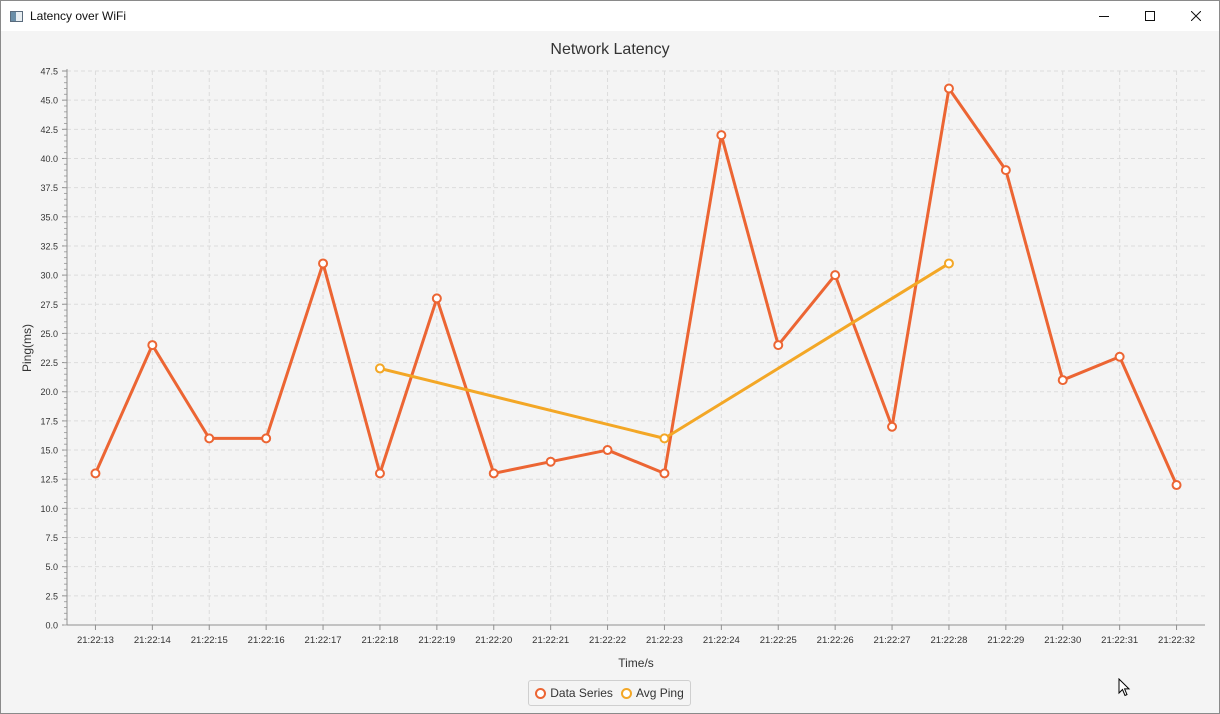 The image size is (1220, 714). Describe the element at coordinates (49, 509) in the screenshot. I see `y-tick-label: 10.0` at that location.